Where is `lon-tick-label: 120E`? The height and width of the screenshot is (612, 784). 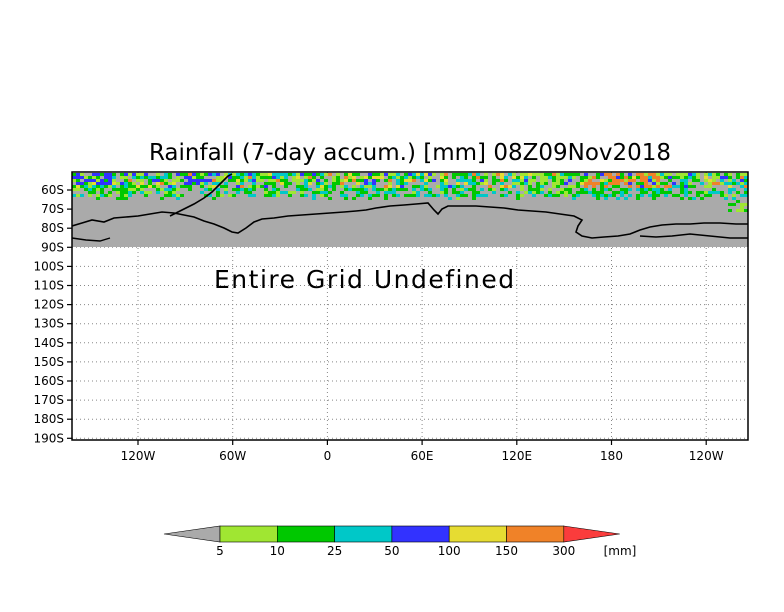 lon-tick-label: 120E is located at coordinates (517, 456).